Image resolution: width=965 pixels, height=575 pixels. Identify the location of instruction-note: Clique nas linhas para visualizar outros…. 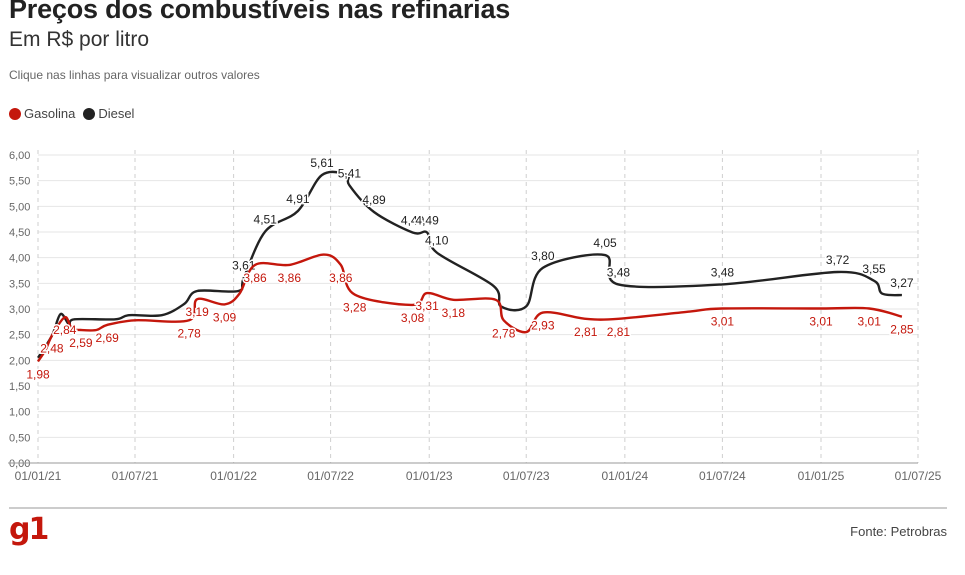
(134, 75).